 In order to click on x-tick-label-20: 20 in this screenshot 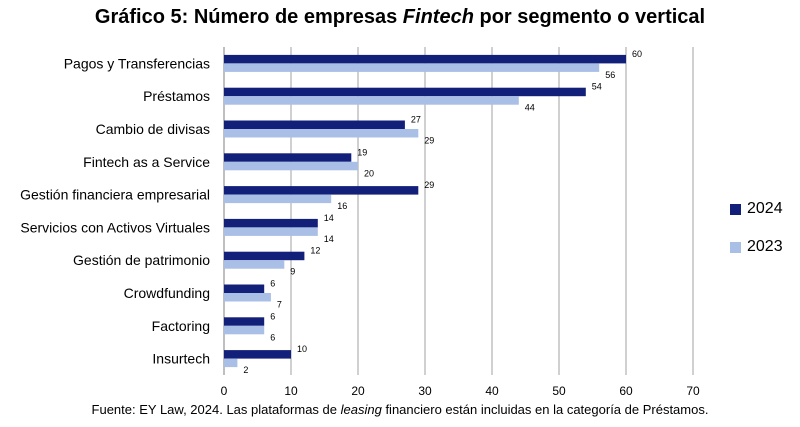, I will do `click(358, 391)`.